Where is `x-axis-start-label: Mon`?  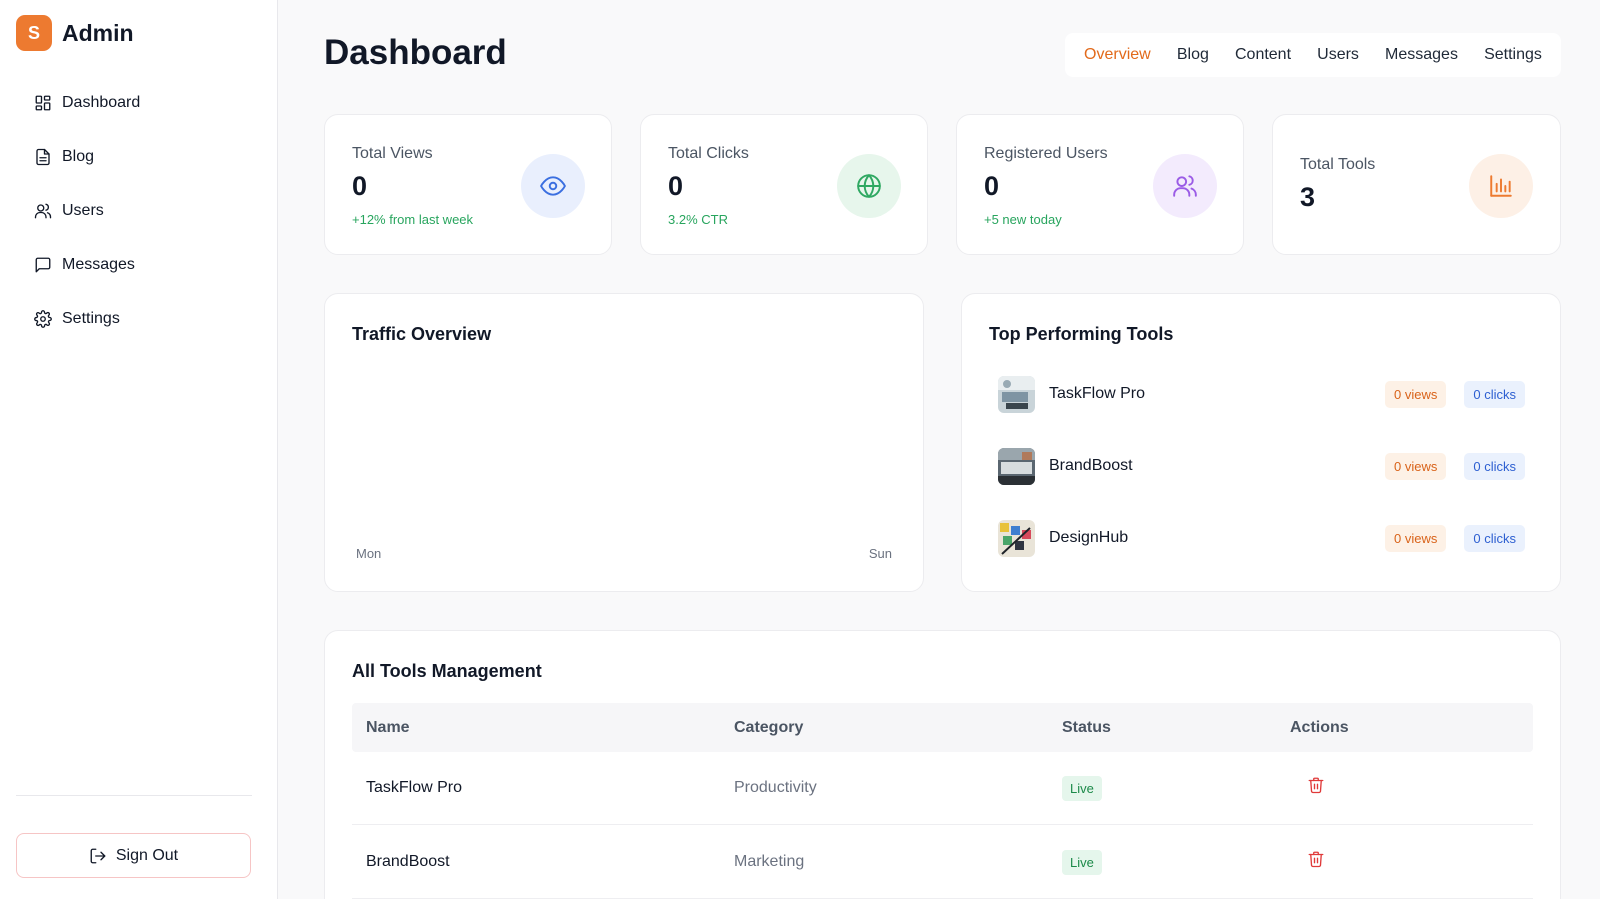
x-axis-start-label: Mon is located at coordinates (369, 553).